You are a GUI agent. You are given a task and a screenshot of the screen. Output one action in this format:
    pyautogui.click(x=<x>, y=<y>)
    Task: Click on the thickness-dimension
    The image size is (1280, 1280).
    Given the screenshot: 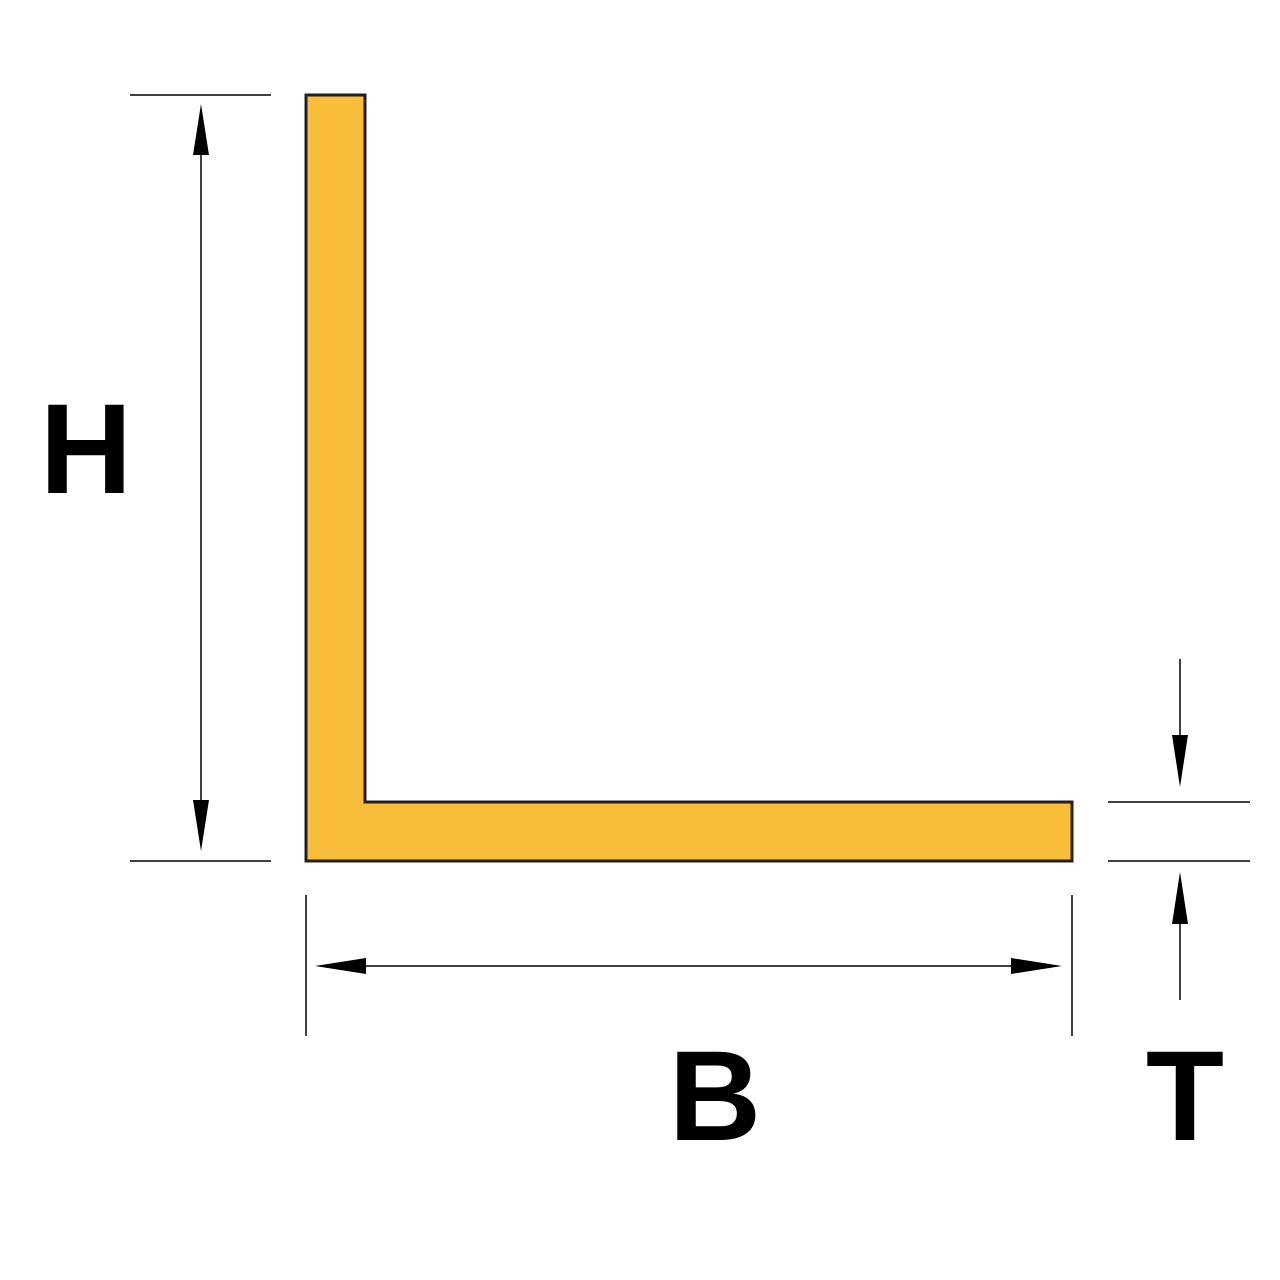 What is the action you would take?
    pyautogui.click(x=1179, y=829)
    